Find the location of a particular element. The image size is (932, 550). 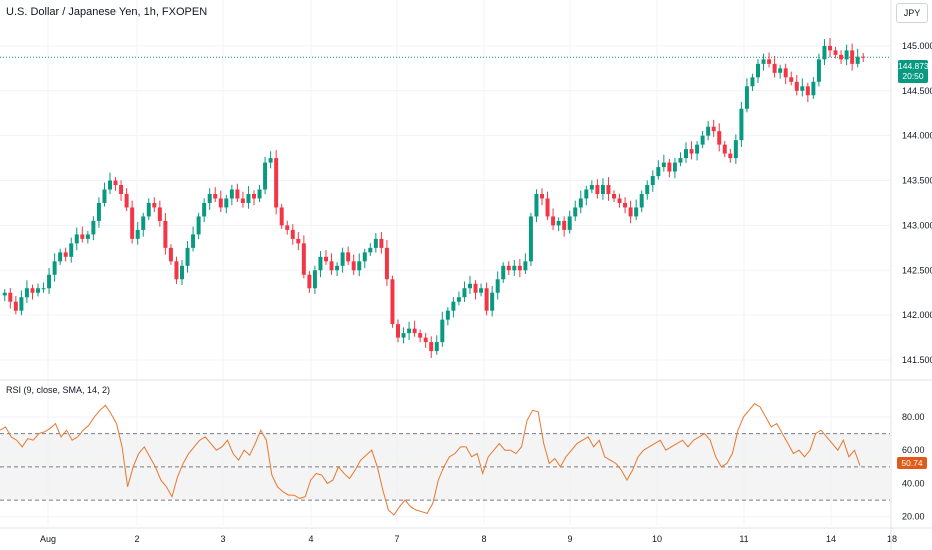

last-price-badge: 144.873 20:50 is located at coordinates (913, 71).